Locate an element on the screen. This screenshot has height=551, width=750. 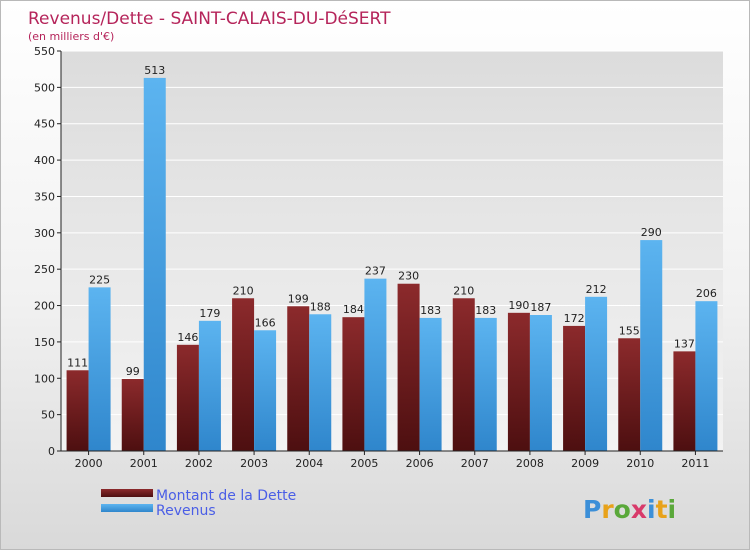
proxiti-logo: Proxiti is located at coordinates (629, 509).